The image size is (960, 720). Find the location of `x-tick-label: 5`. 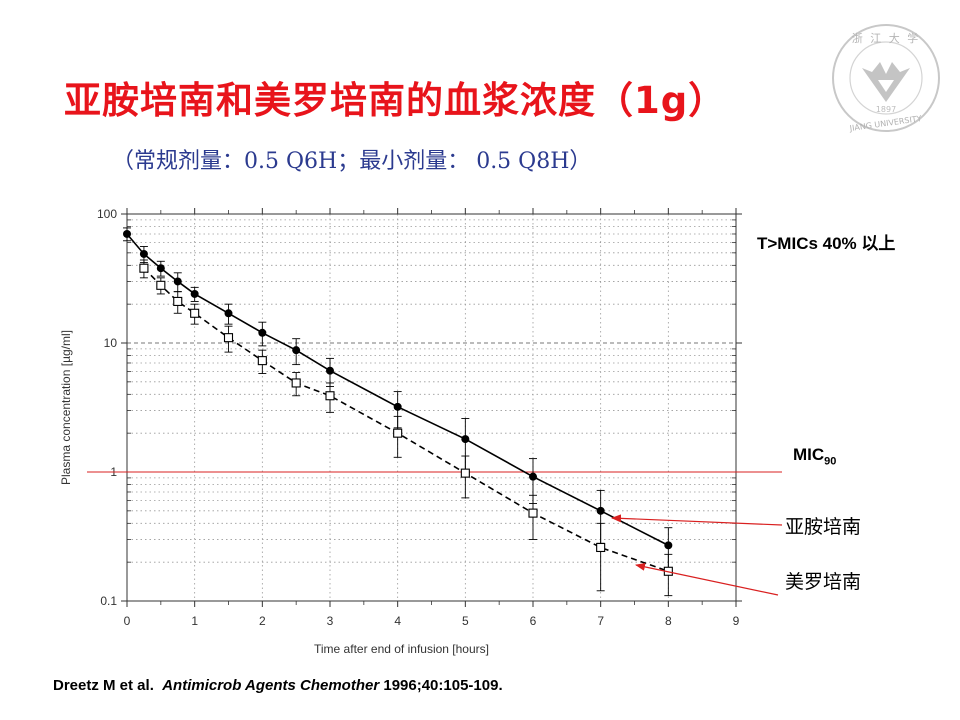

x-tick-label: 5 is located at coordinates (465, 621).